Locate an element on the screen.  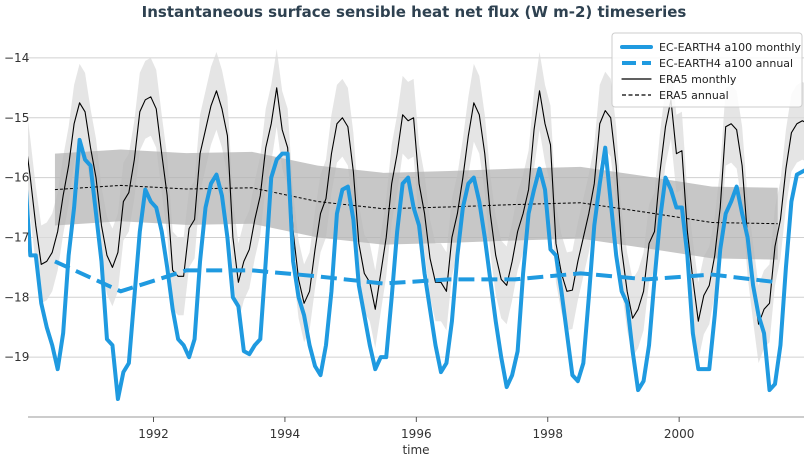
y-axis-ticks: −14 −15 −16 −17 −18 −19 is located at coordinates (16, 207).